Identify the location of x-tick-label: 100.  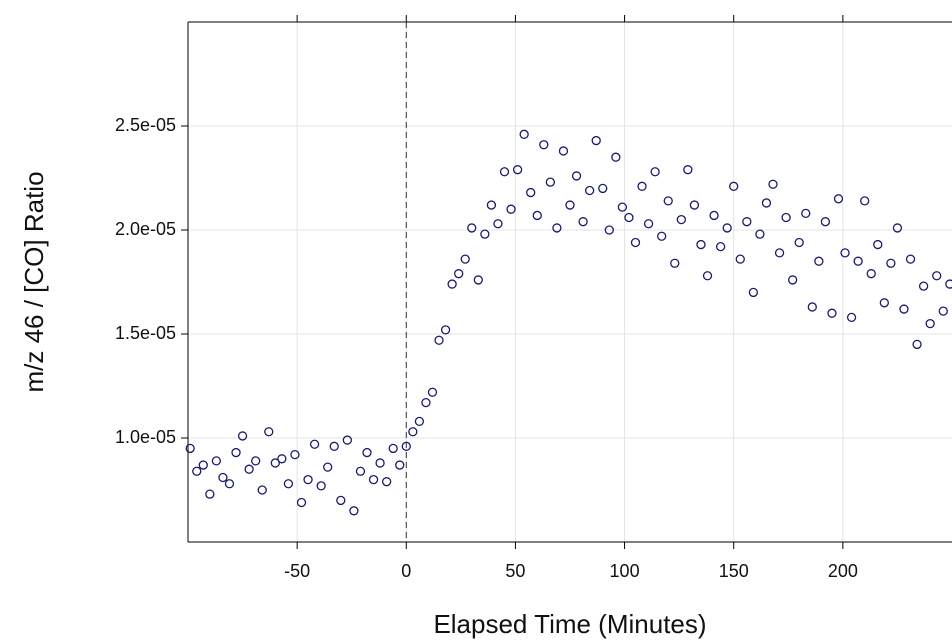
(625, 571).